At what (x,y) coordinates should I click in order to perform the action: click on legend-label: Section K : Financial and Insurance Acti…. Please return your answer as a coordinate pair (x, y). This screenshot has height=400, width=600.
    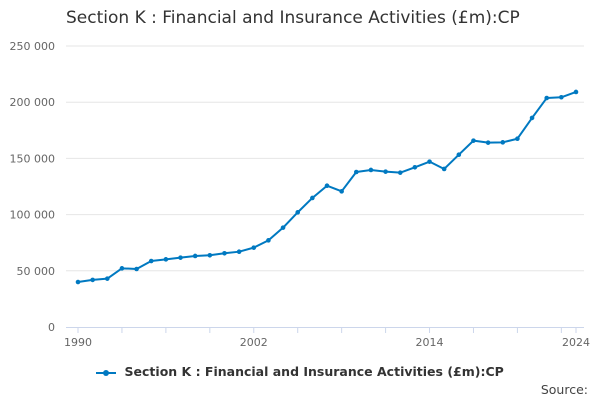
    Looking at the image, I should click on (314, 371).